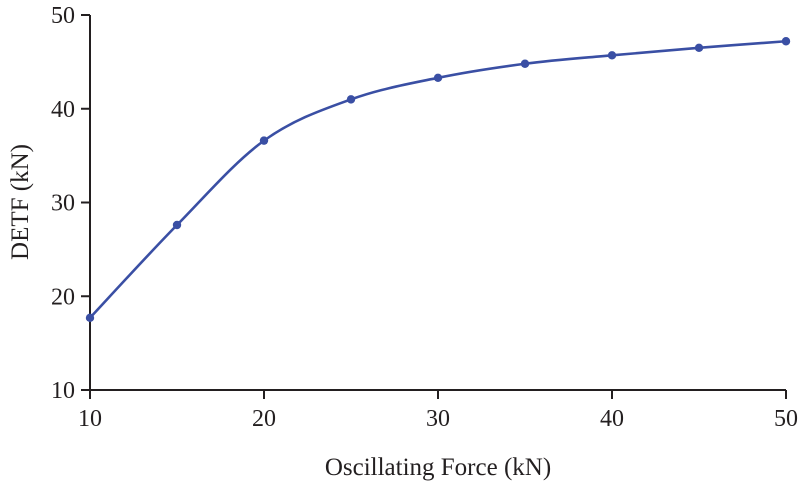  What do you see at coordinates (63, 204) in the screenshot?
I see `y-tick-label: 30` at bounding box center [63, 204].